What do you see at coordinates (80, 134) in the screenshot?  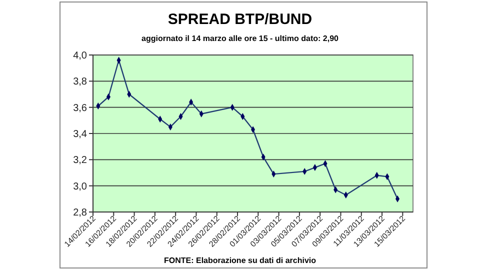 I see `y-tick-label: 3,4` at bounding box center [80, 134].